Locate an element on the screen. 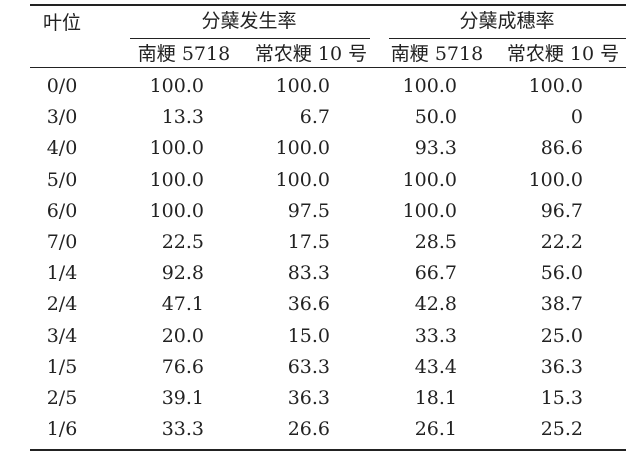  leaf-position-cell: 0/0 is located at coordinates (62, 86).